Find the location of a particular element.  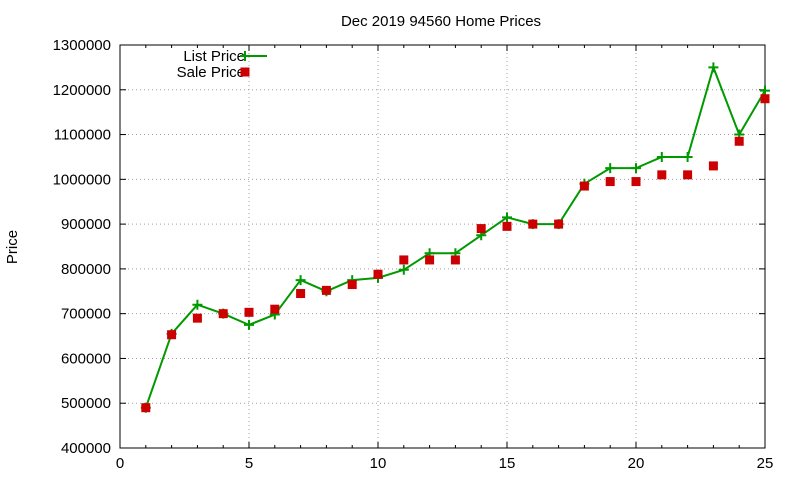

x-tick-label: 20 is located at coordinates (636, 463).